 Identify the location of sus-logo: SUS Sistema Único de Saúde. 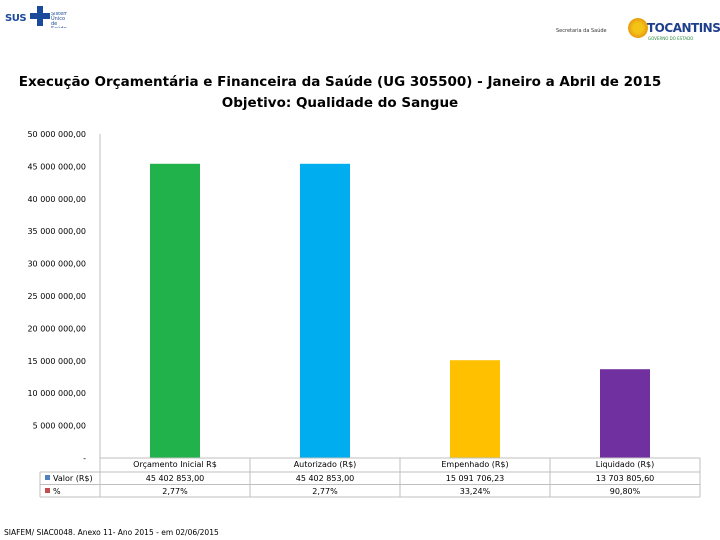
(34, 17).